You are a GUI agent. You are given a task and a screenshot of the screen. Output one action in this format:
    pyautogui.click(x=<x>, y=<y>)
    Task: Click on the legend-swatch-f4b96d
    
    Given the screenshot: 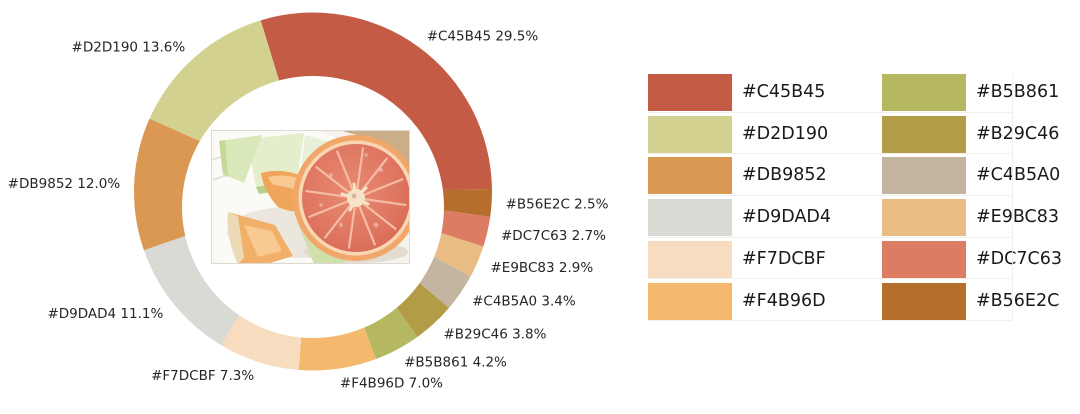 What is the action you would take?
    pyautogui.click(x=690, y=301)
    